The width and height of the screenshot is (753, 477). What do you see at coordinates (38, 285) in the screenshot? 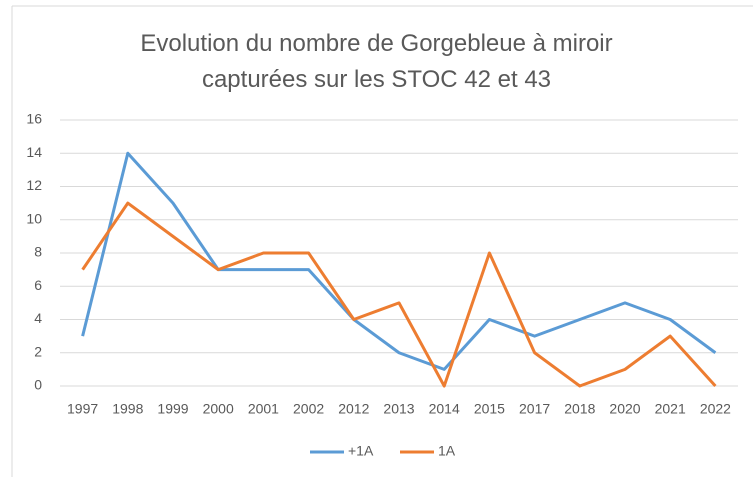
I see `y-tick-label: 6` at bounding box center [38, 285].